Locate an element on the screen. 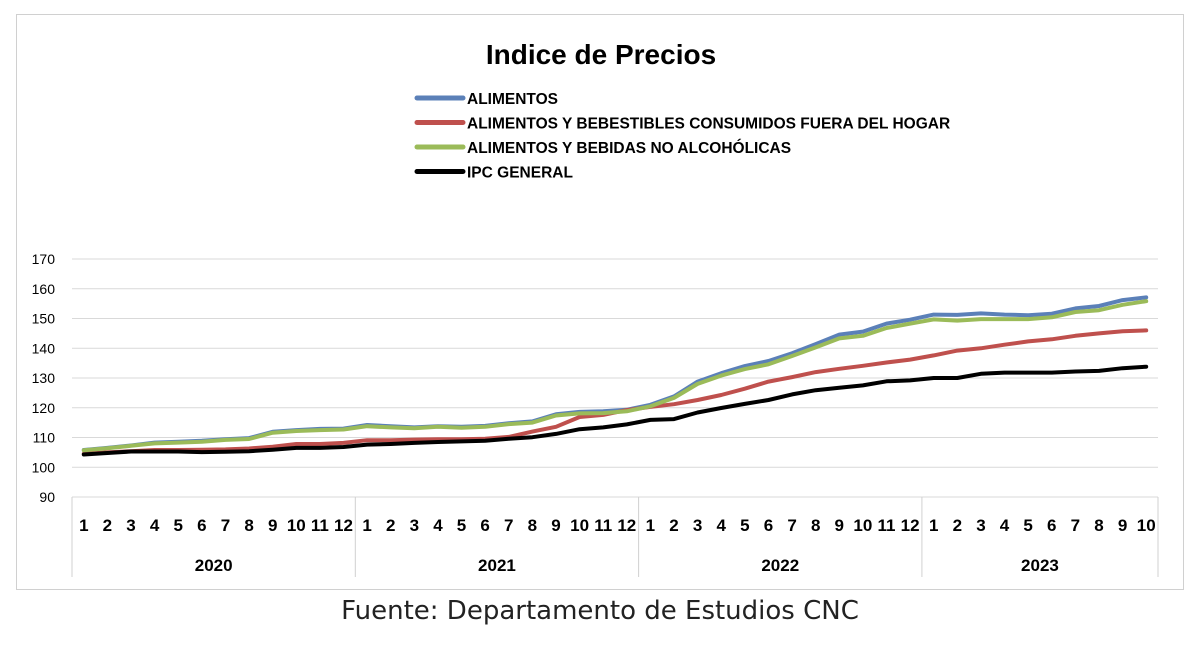 This screenshot has height=658, width=1200. legend-label: ALIMENTOS is located at coordinates (512, 99).